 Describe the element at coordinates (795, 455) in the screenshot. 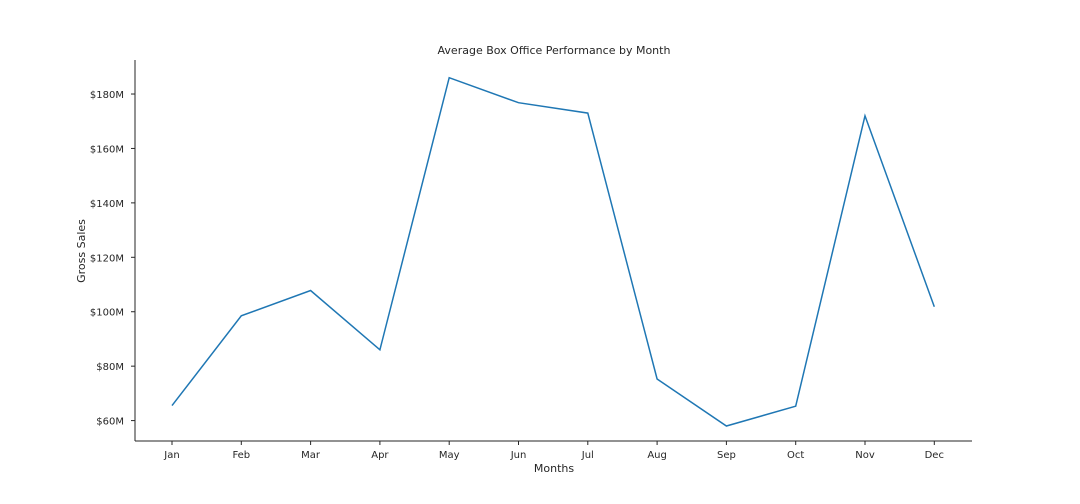

I see `x-tick-label: Oct` at that location.